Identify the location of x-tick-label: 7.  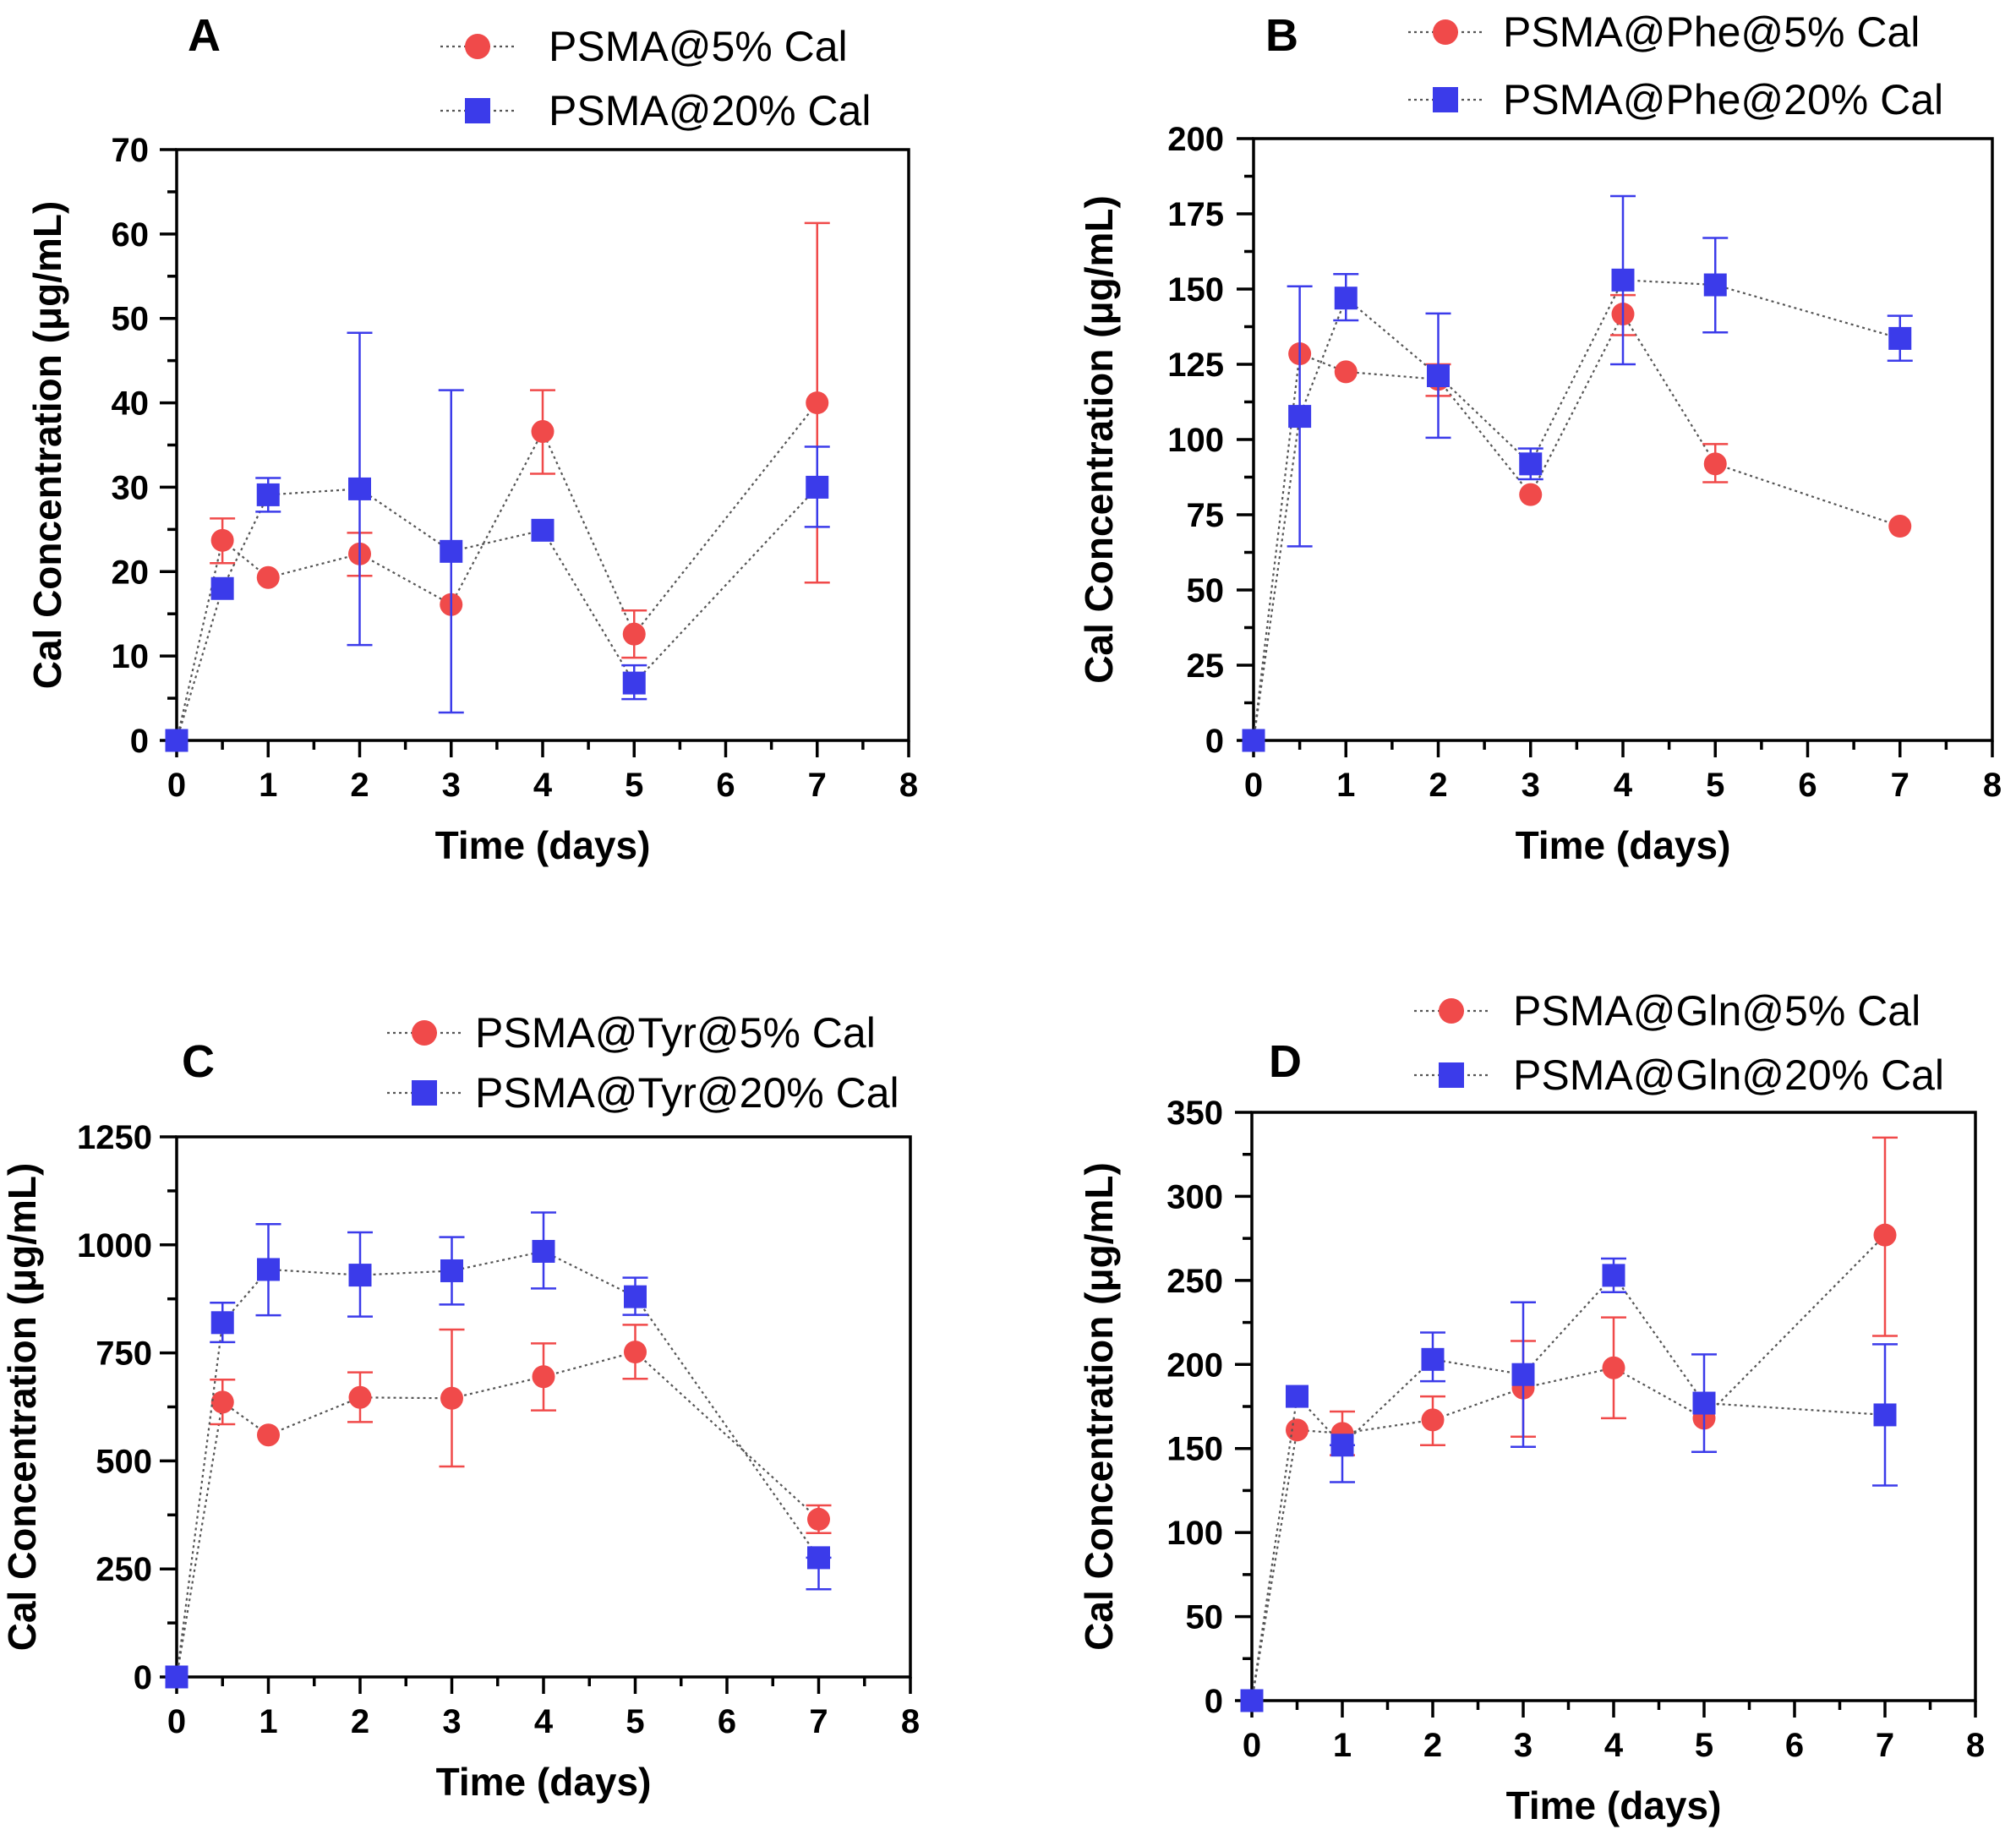
(818, 1721).